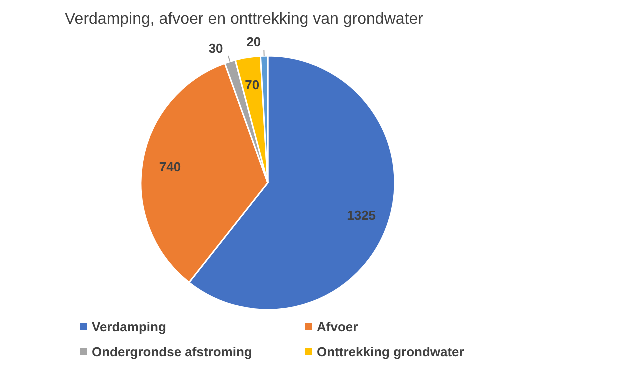 Image resolution: width=632 pixels, height=380 pixels. I want to click on data-label: 740, so click(170, 167).